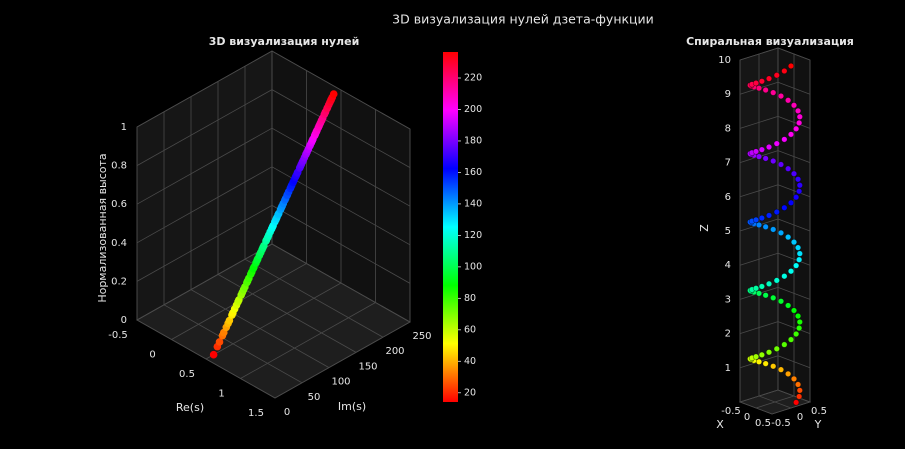  I want to click on y-tick-label: 200, so click(394, 351).